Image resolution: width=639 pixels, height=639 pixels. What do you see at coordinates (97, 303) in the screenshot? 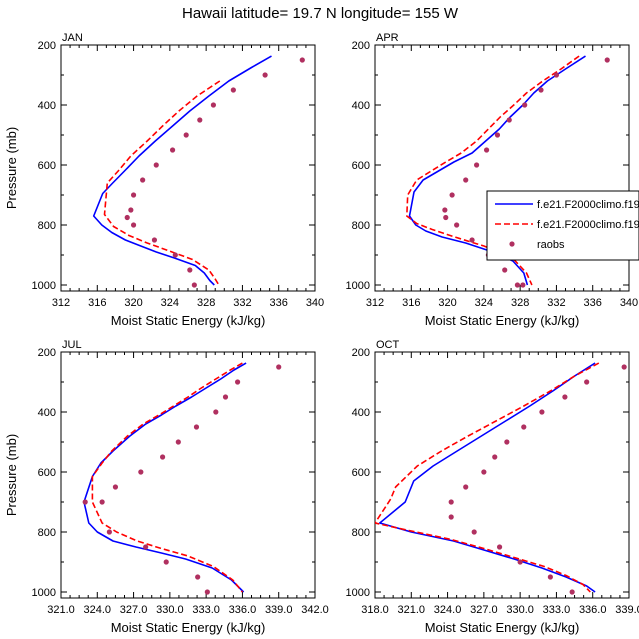
I see `x-tick-label: 316` at bounding box center [97, 303].